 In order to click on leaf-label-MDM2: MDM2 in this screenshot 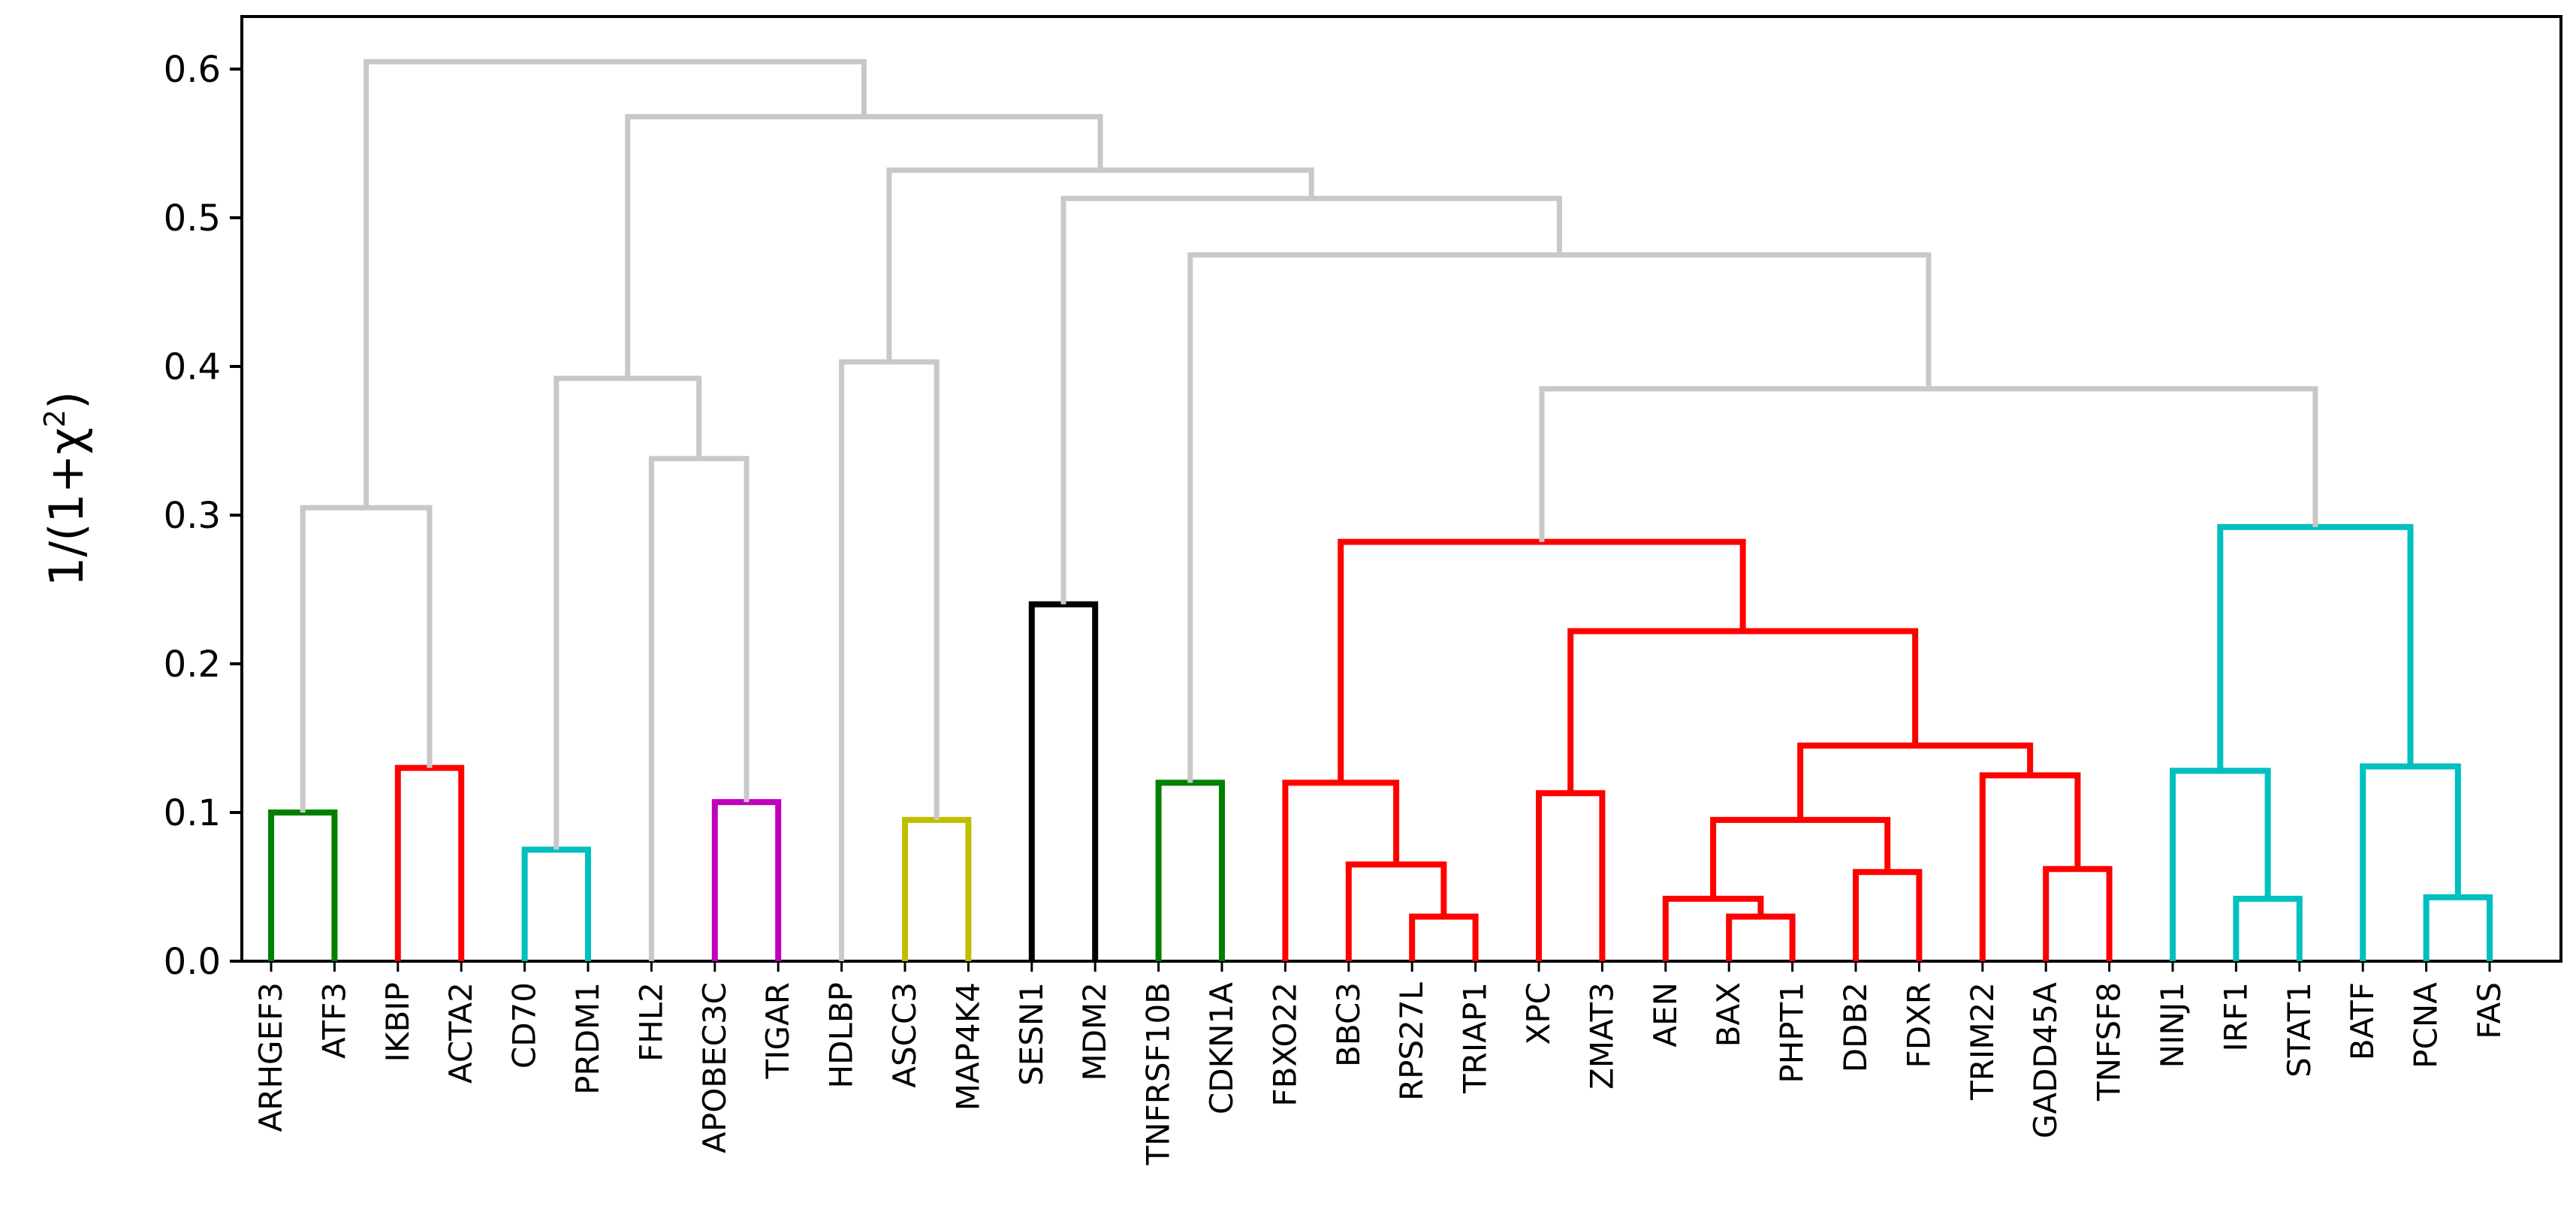, I will do `click(1094, 1031)`.